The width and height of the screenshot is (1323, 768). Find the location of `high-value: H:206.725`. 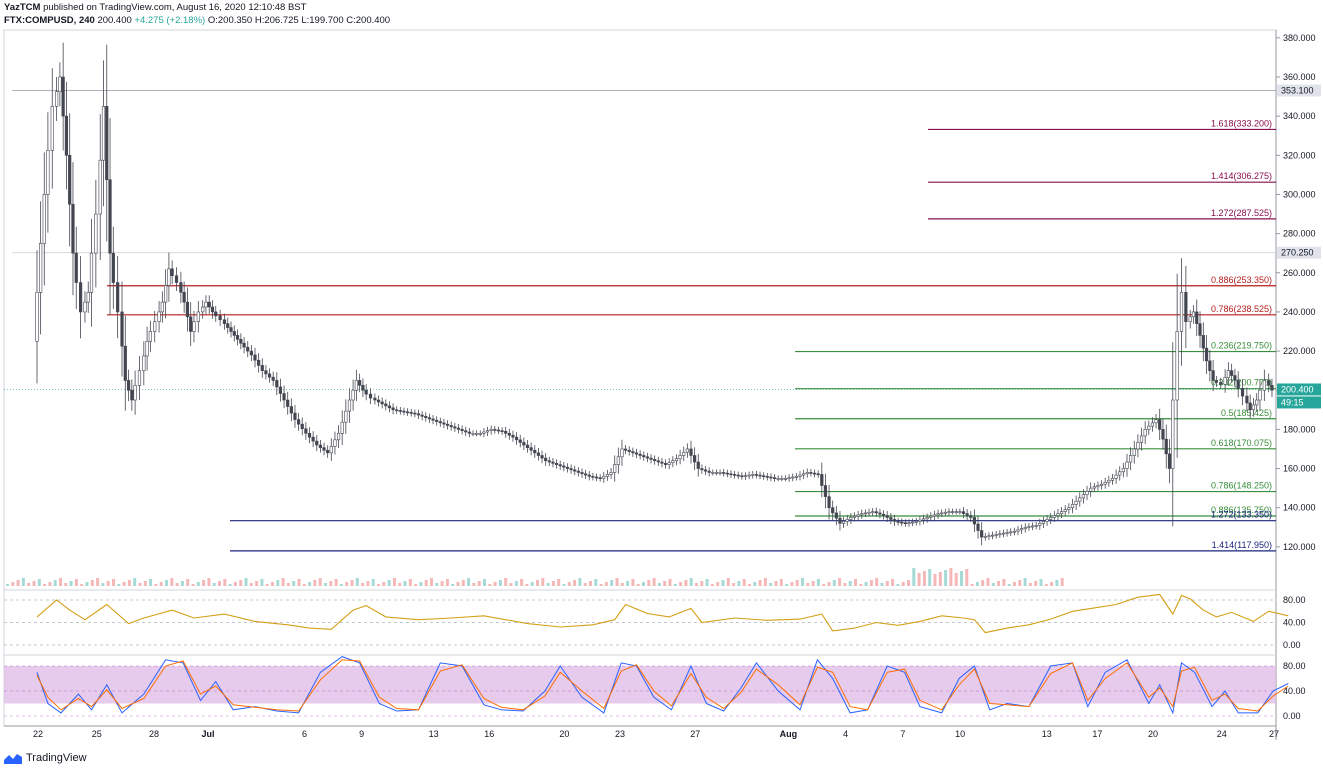

high-value: H:206.725 is located at coordinates (276, 20).